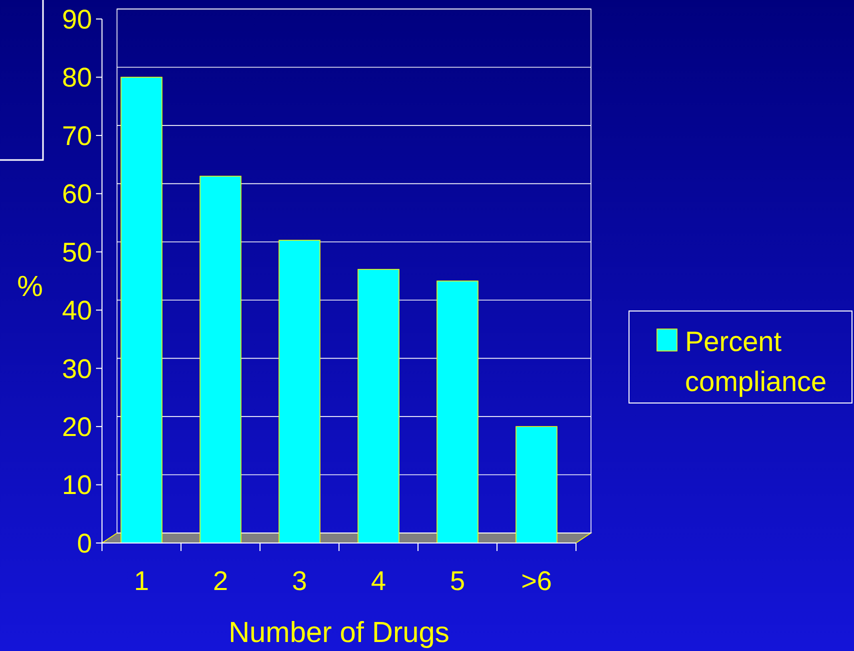 The height and width of the screenshot is (651, 854). What do you see at coordinates (77, 427) in the screenshot?
I see `y-tick-label: 20` at bounding box center [77, 427].